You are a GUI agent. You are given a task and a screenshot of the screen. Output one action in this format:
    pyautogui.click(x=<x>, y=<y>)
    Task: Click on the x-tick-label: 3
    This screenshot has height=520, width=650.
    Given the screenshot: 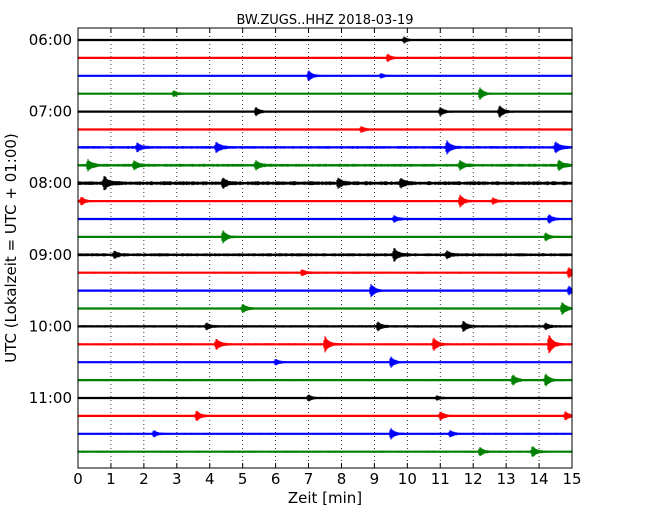 What is the action you would take?
    pyautogui.click(x=177, y=479)
    